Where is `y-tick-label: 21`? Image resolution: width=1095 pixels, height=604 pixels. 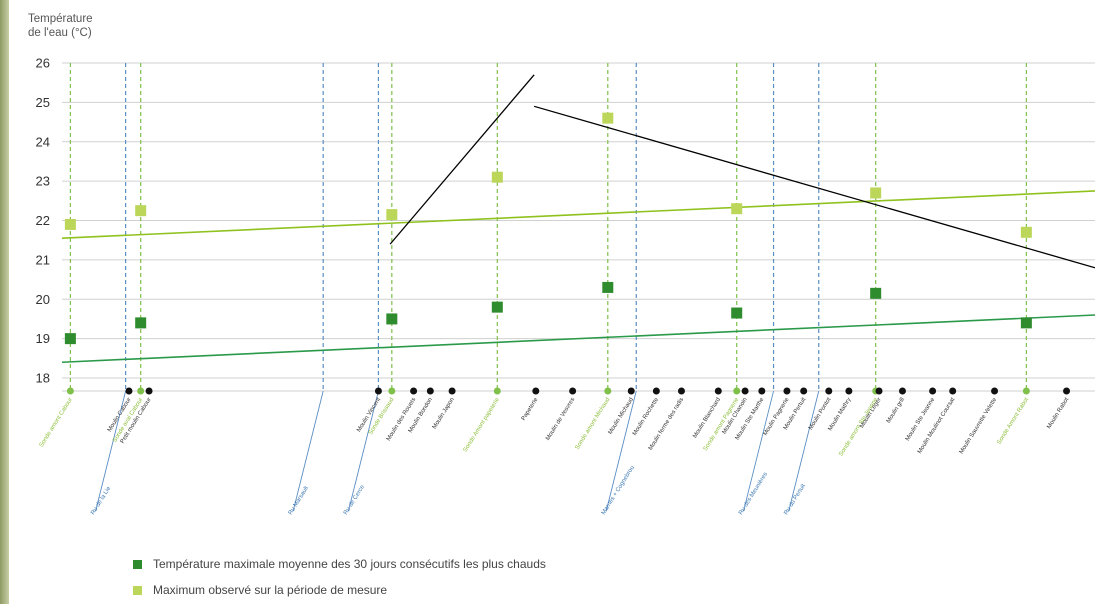 y-tick-label: 21 is located at coordinates (43, 259).